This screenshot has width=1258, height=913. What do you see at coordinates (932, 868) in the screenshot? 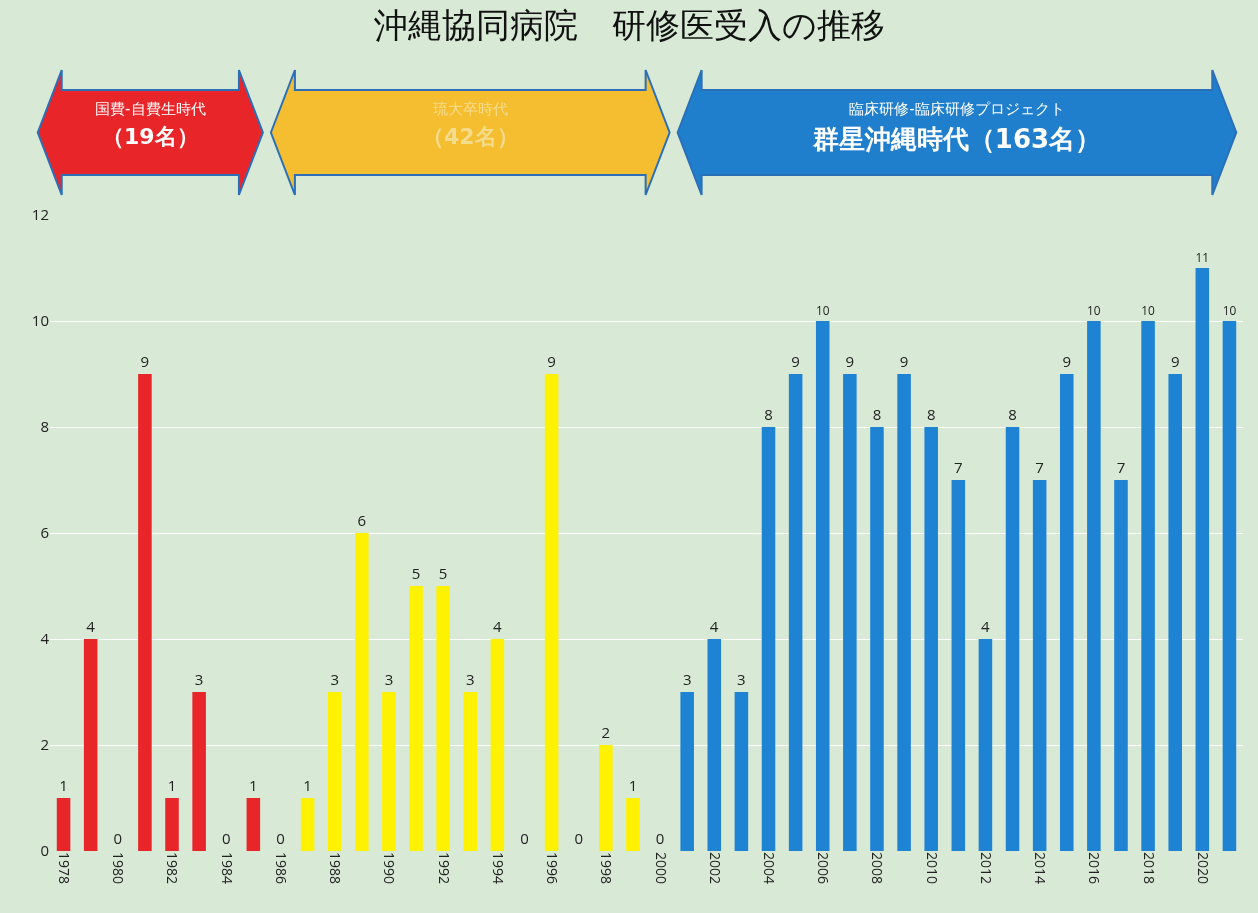
I see `x-tick-label: 2010` at bounding box center [932, 868].